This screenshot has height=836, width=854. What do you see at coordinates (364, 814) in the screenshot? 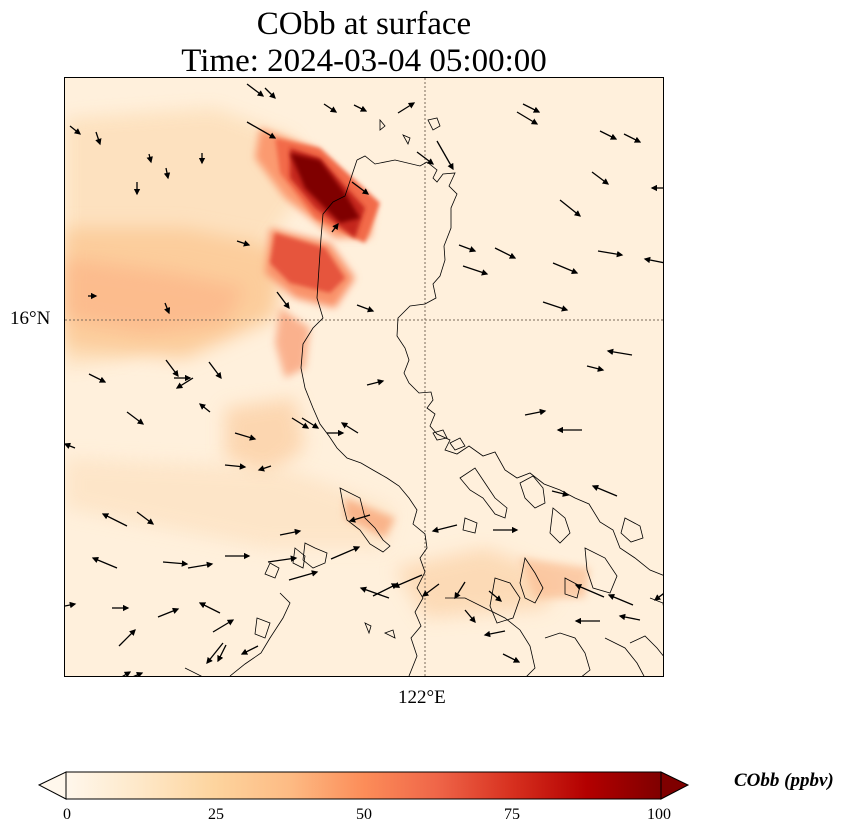
I see `colorbar-tick-50: 50` at bounding box center [364, 814].